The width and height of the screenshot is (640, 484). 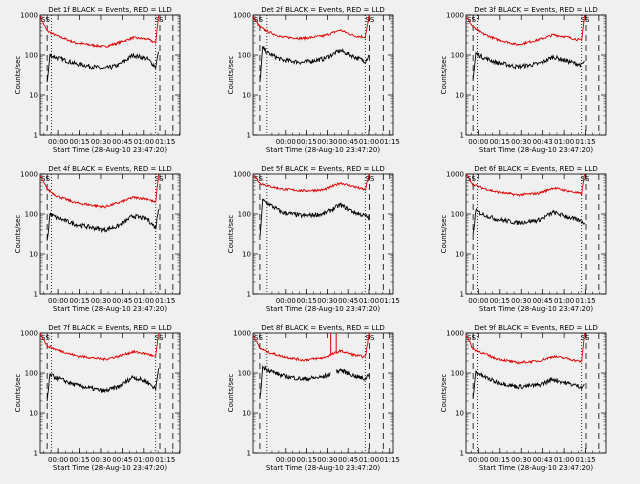 I want to click on chart-title: Det 1f BLACK = Events, RED = LLD, so click(x=109, y=10).